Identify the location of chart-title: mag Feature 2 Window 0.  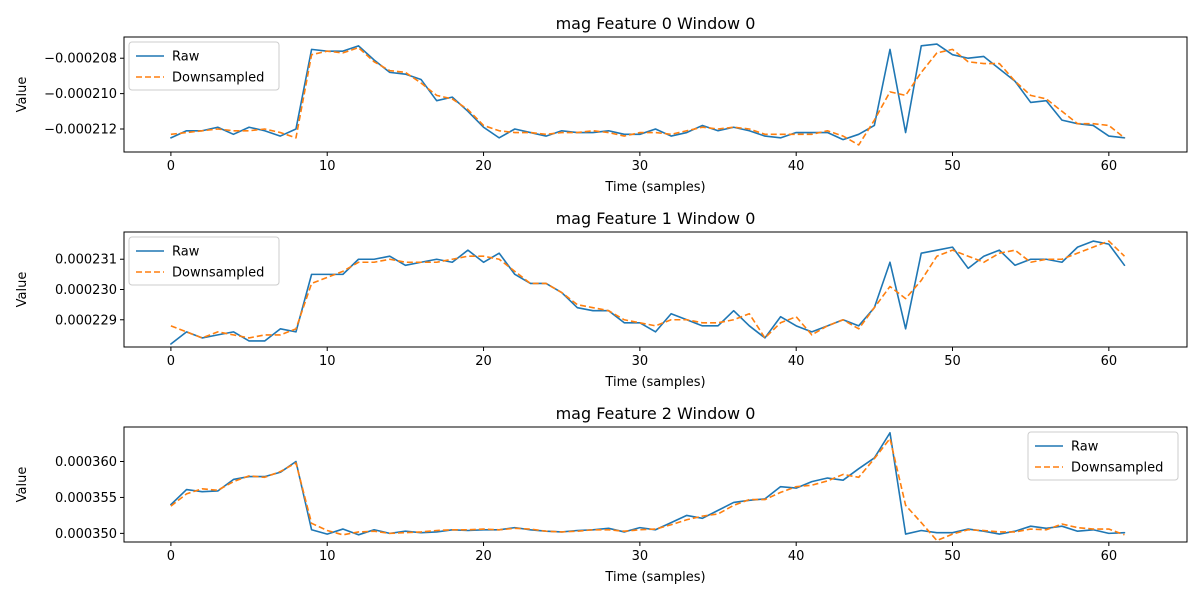
(656, 413).